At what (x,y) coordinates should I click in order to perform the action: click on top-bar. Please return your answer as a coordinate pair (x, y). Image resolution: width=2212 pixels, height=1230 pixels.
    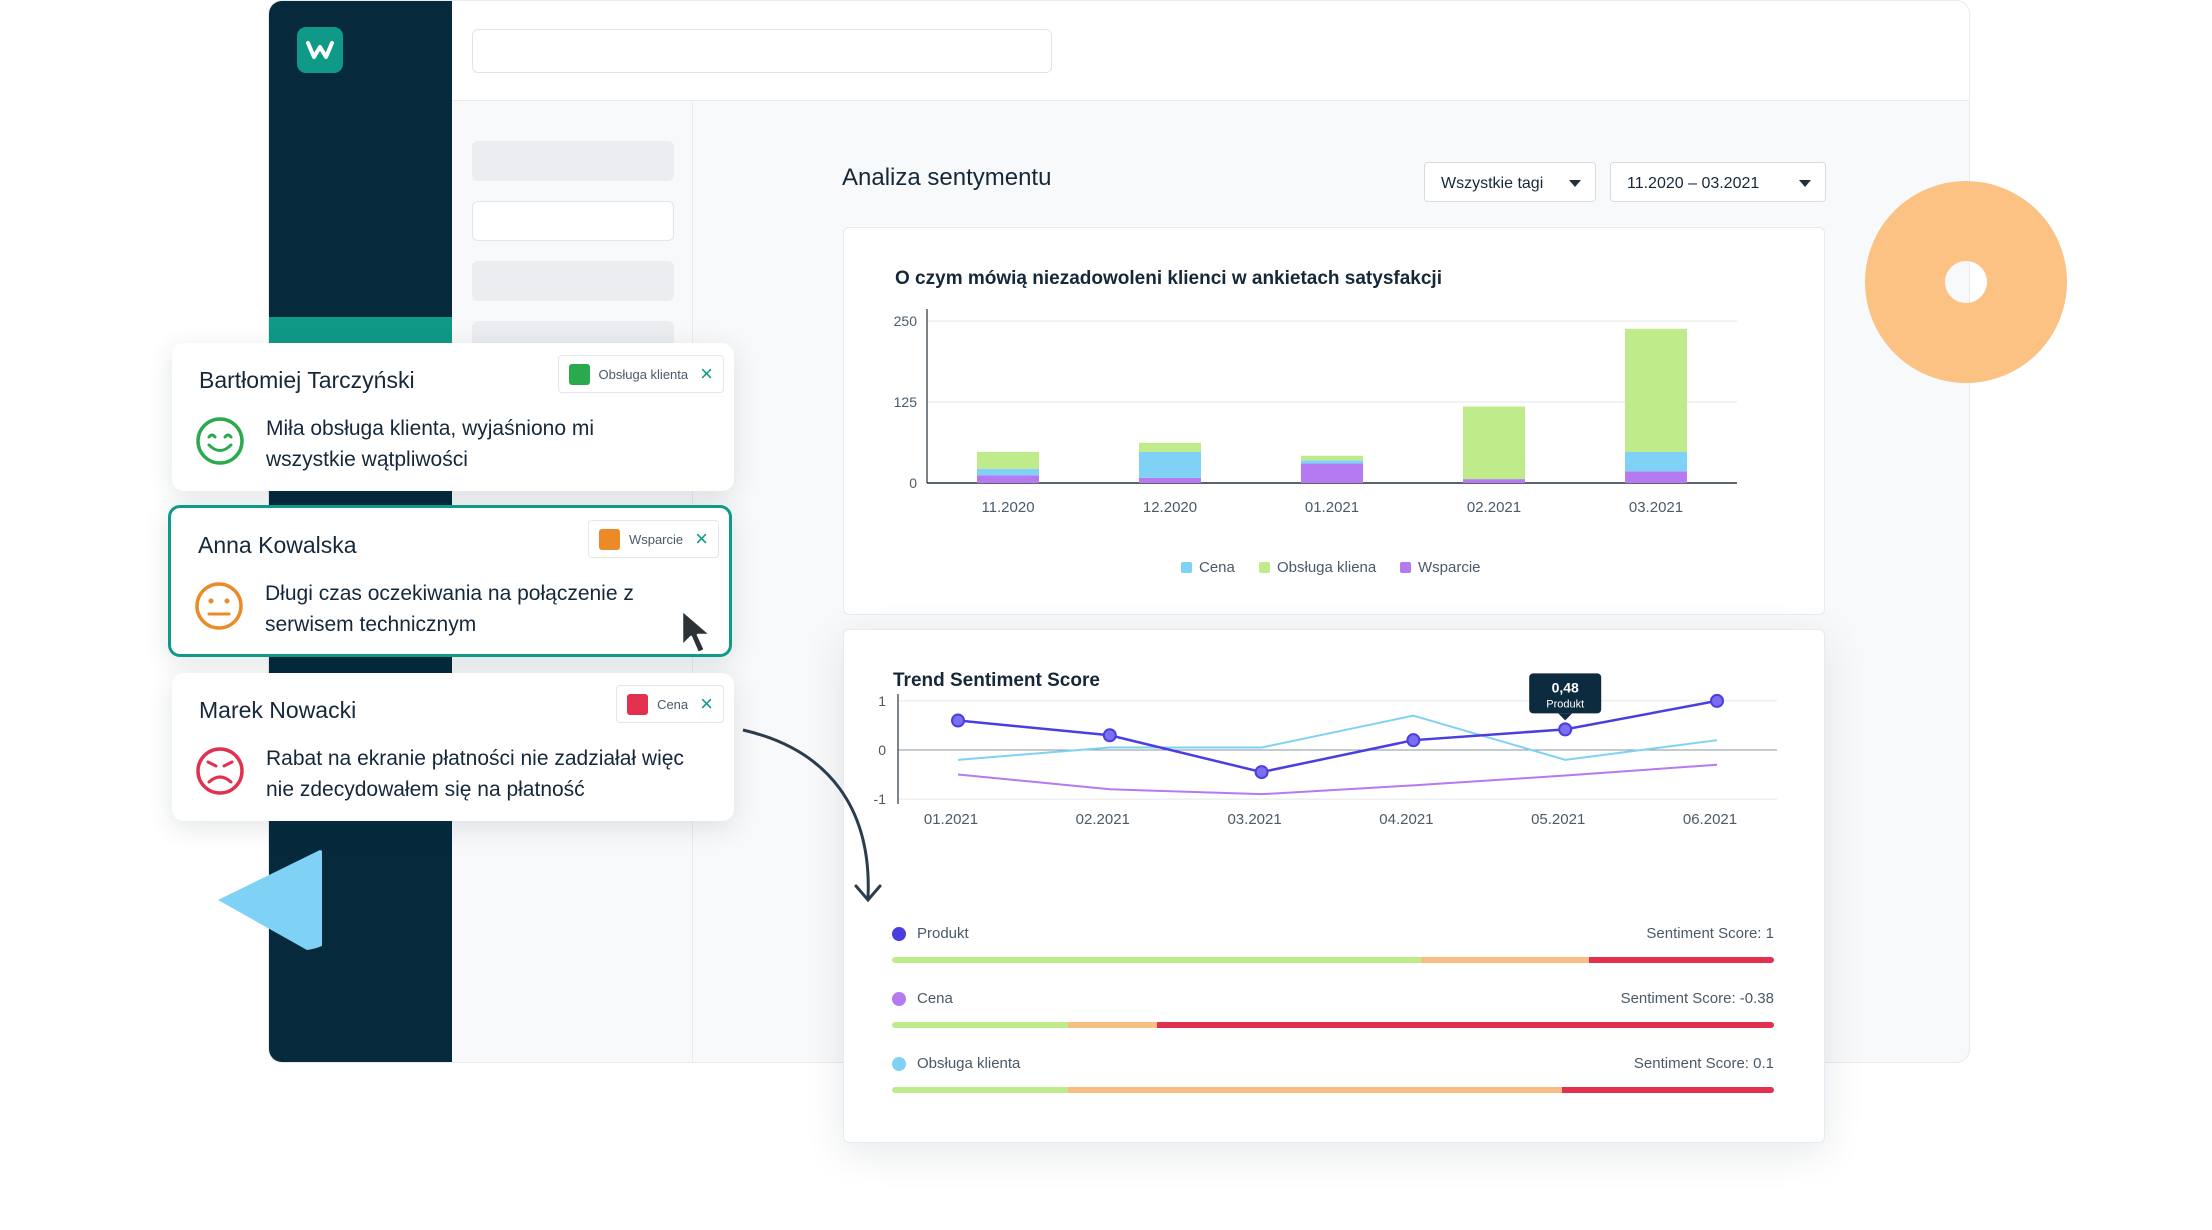
    Looking at the image, I should click on (1210, 51).